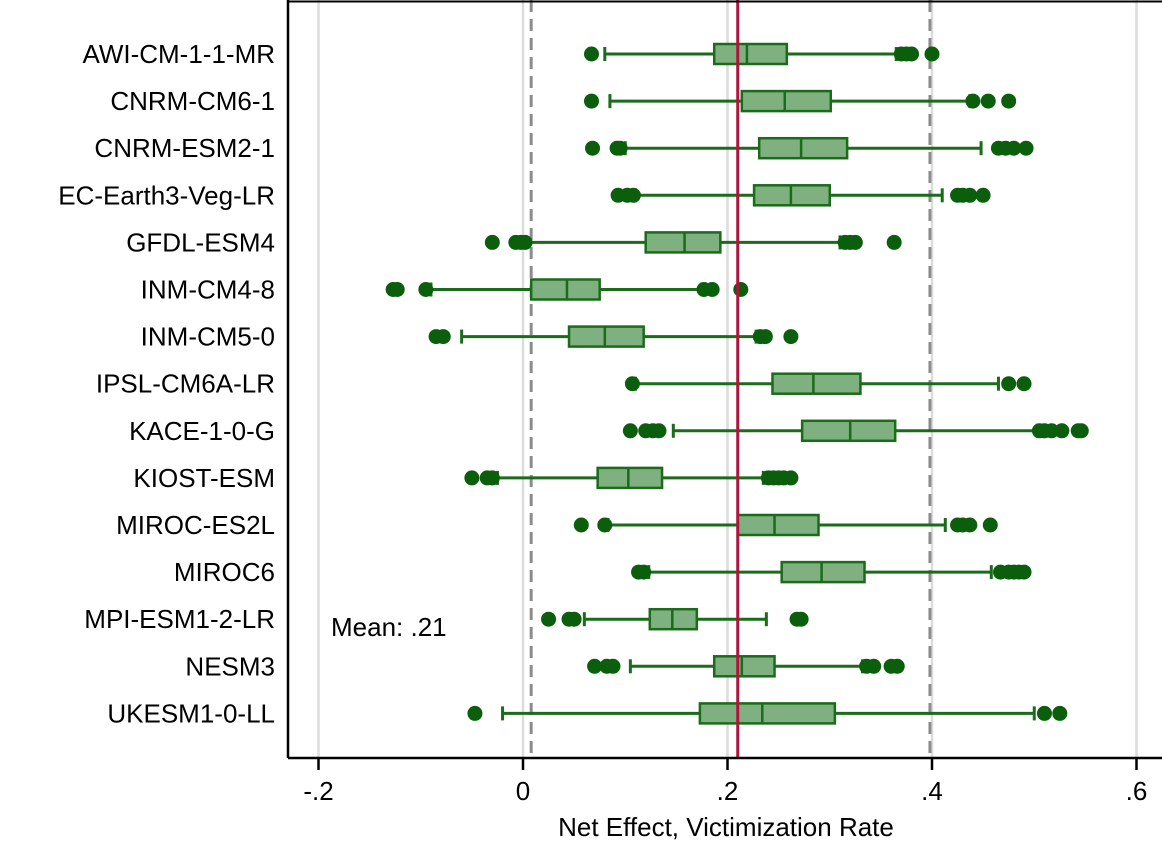 The width and height of the screenshot is (1162, 842). Describe the element at coordinates (208, 337) in the screenshot. I see `category-label-6: INM-CM5-0` at that location.